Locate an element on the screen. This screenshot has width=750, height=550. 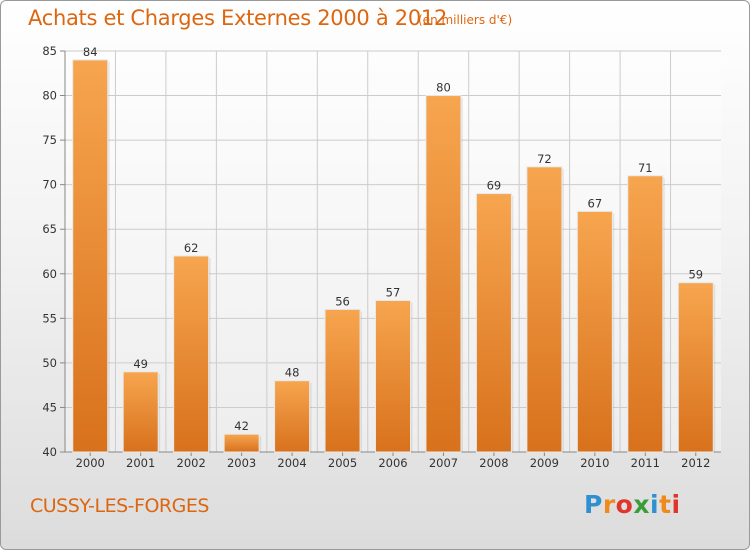
x-tick-label: 2008 is located at coordinates (493, 463).